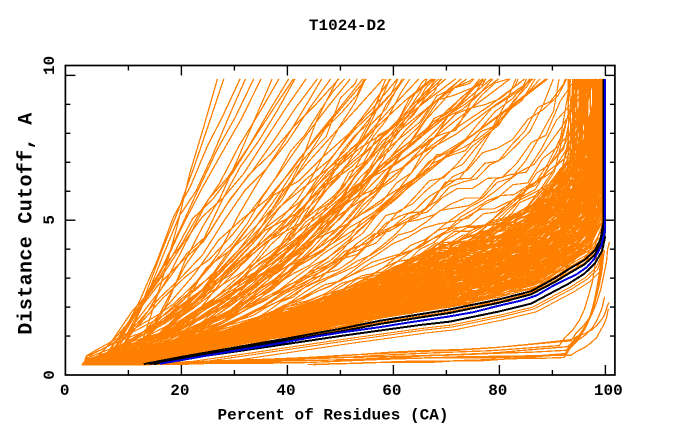 This screenshot has width=680, height=440. Describe the element at coordinates (608, 391) in the screenshot. I see `svg-text: 100` at that location.